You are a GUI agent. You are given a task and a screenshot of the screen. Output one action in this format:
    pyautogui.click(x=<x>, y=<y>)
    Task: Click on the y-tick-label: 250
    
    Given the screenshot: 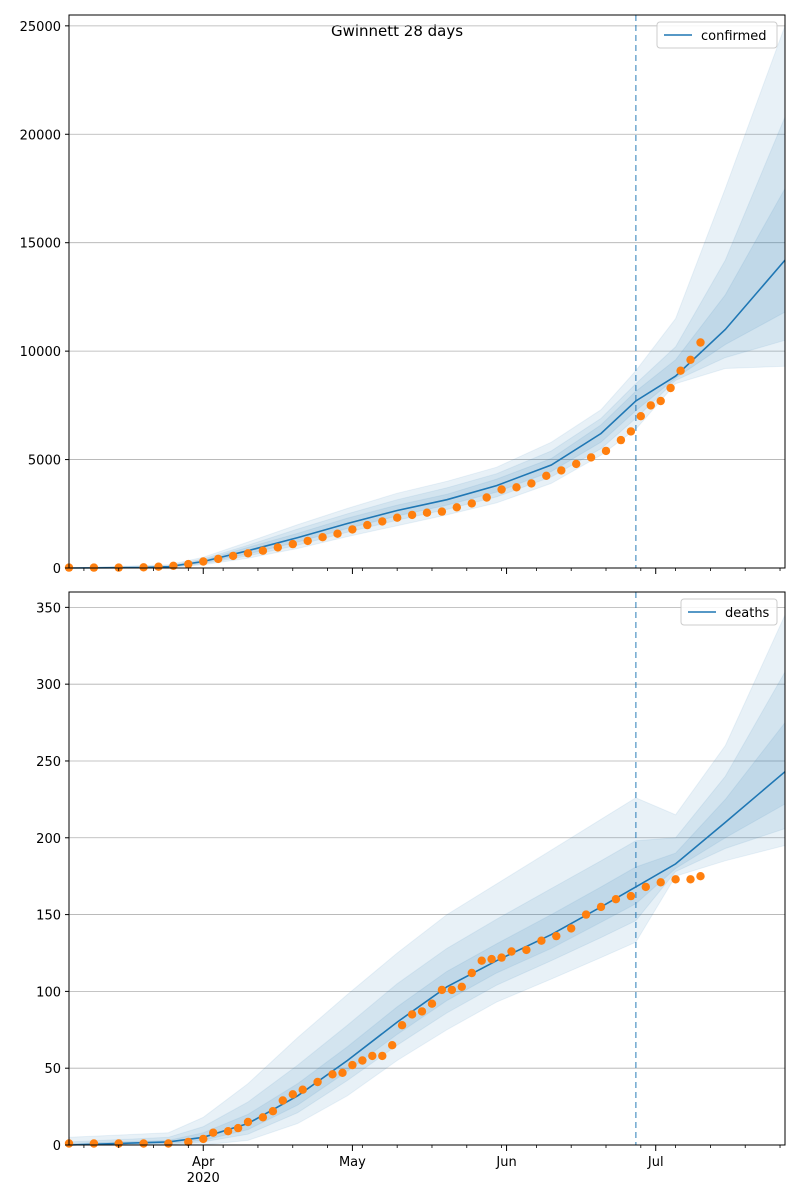 What is the action you would take?
    pyautogui.click(x=48, y=762)
    